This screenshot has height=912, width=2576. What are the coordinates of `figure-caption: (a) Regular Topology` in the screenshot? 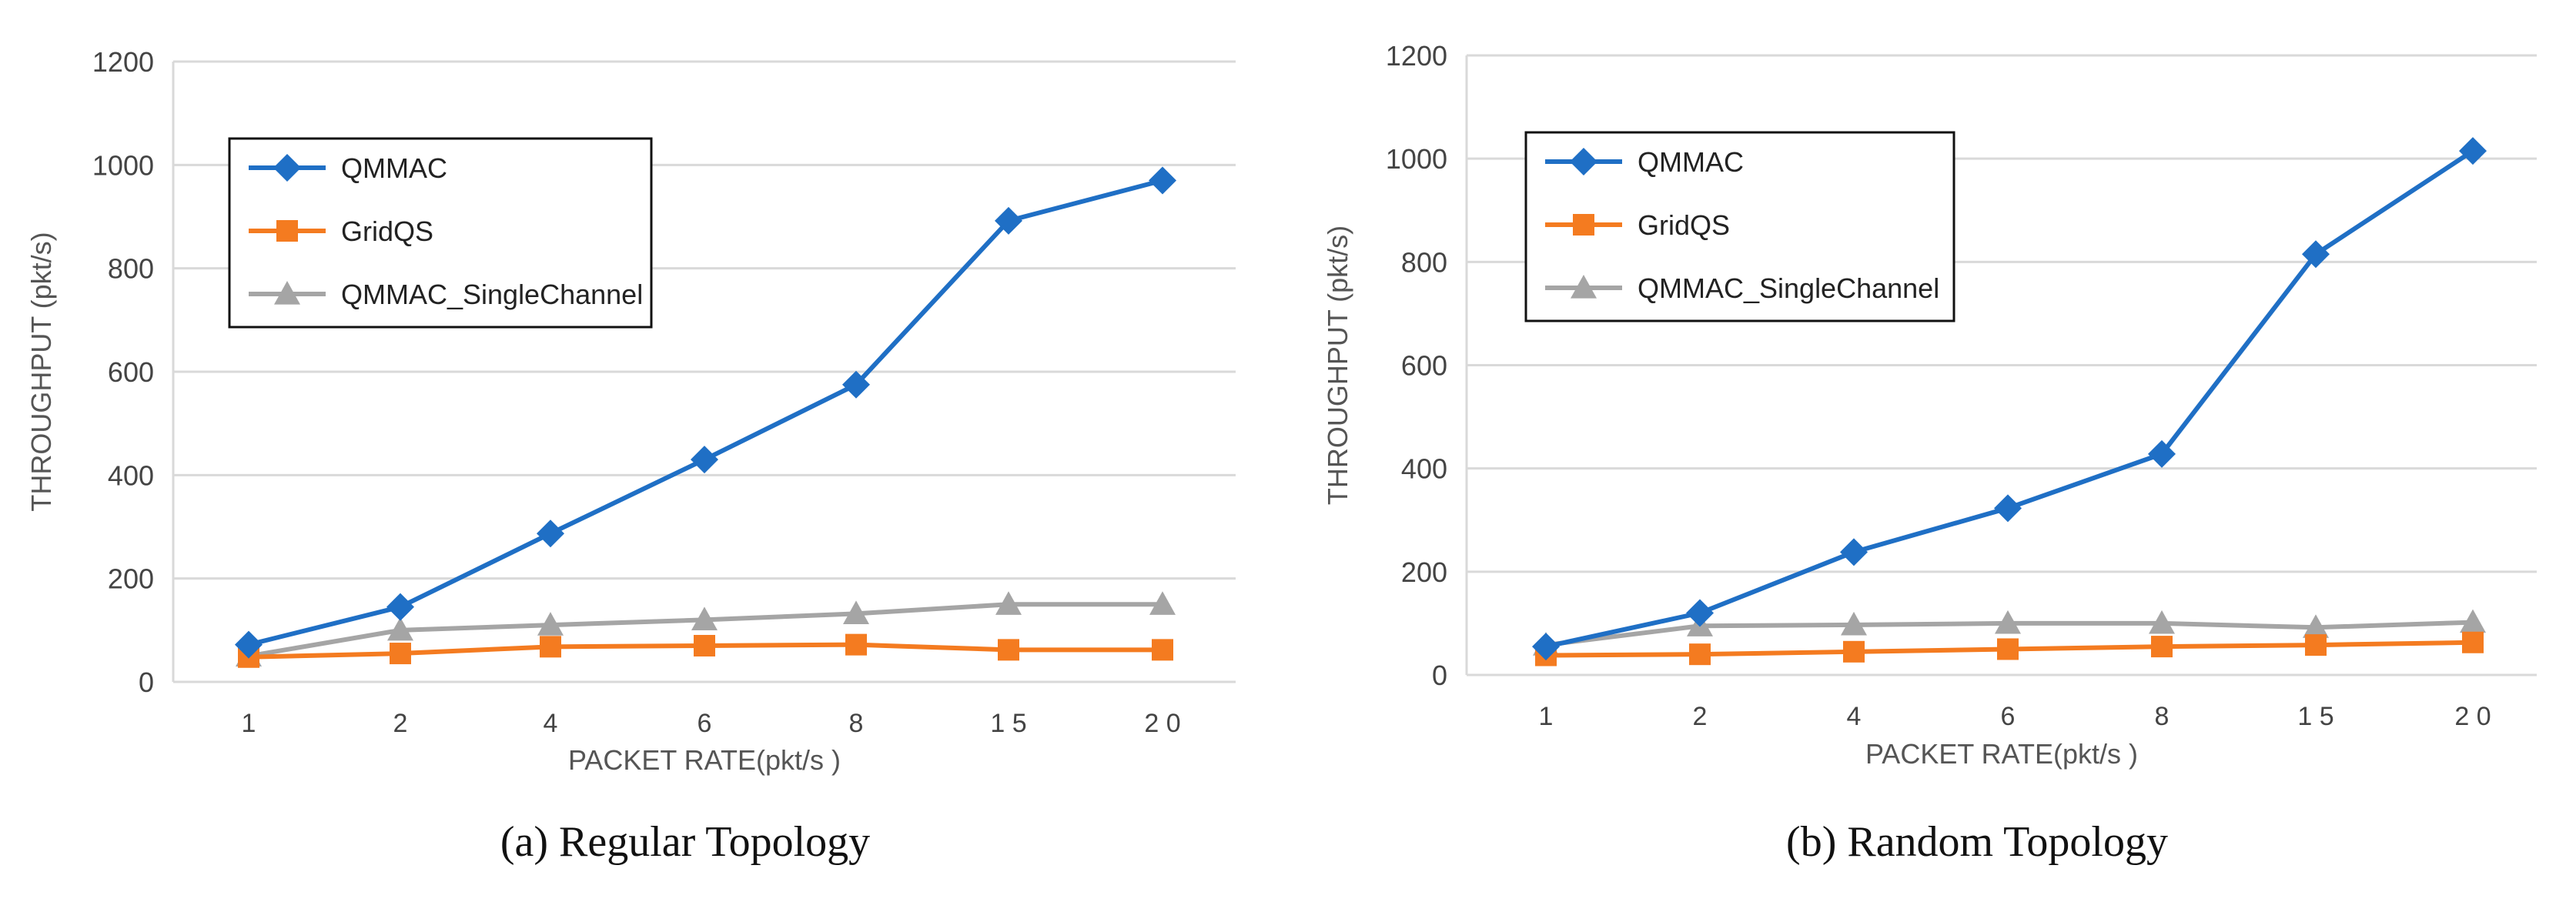 It's located at (685, 842).